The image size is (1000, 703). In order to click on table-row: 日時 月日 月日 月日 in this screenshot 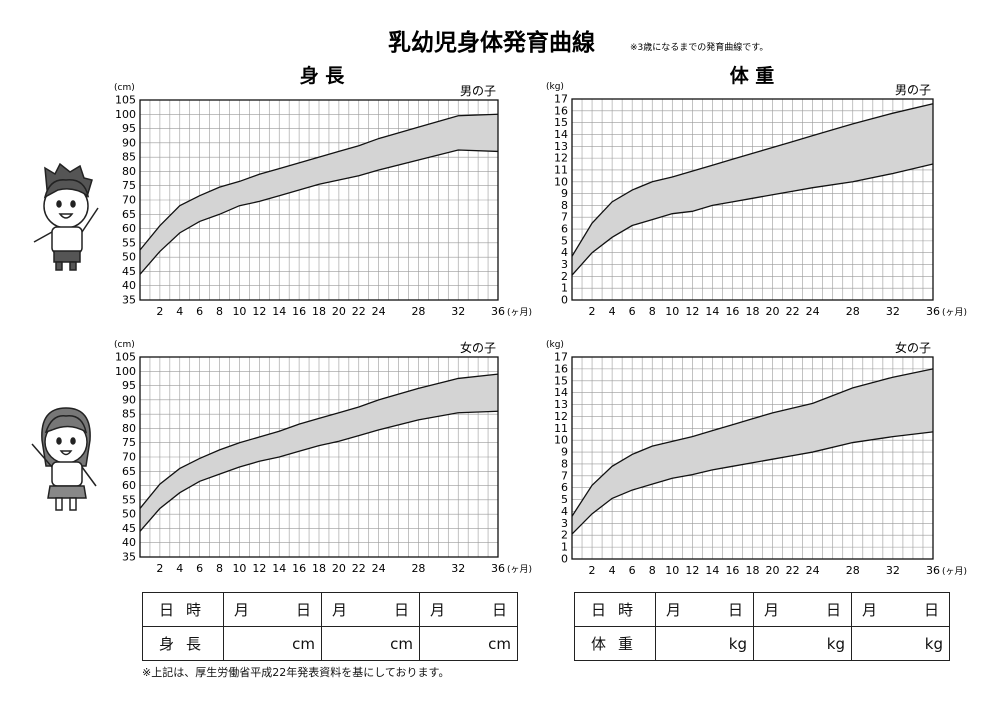, I will do `click(330, 609)`.